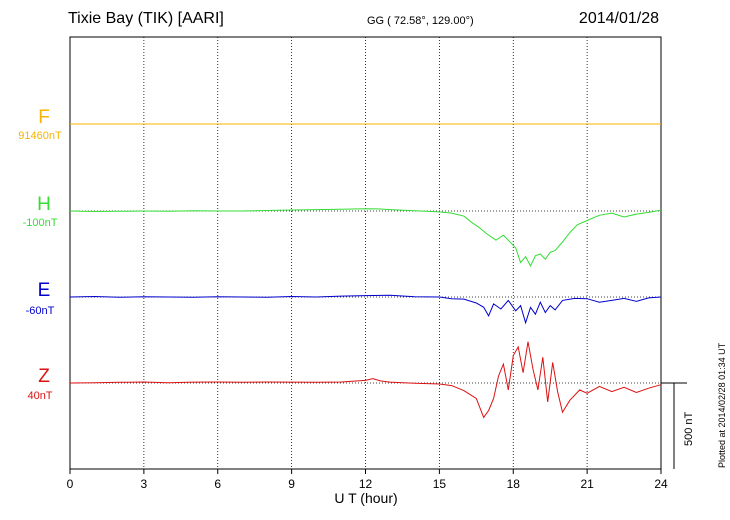  What do you see at coordinates (722, 405) in the screenshot?
I see `plotted-timestamp: Plotted at 2014/02/28 01:34 UT` at bounding box center [722, 405].